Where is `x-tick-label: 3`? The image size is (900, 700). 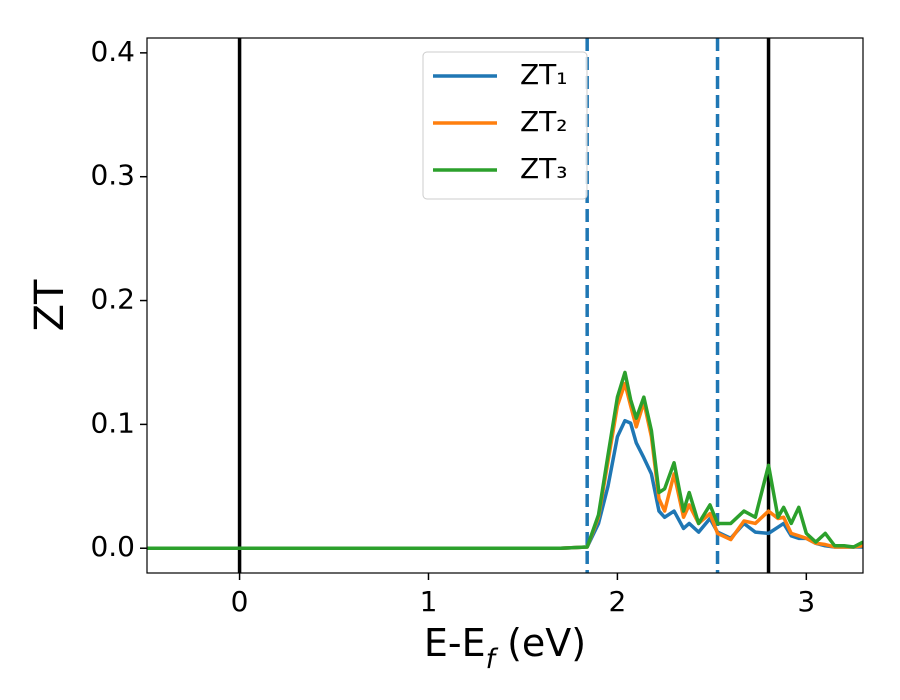
x-tick-label: 3 is located at coordinates (806, 601).